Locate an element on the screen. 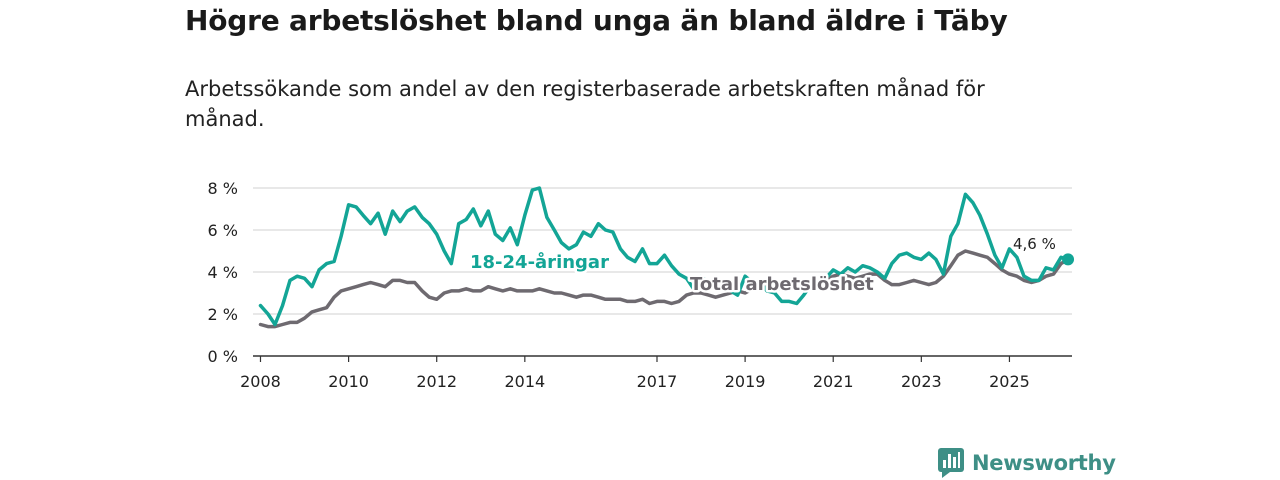 Image resolution: width=1280 pixels, height=480 pixels. x-tick-label: 2023 is located at coordinates (921, 381).